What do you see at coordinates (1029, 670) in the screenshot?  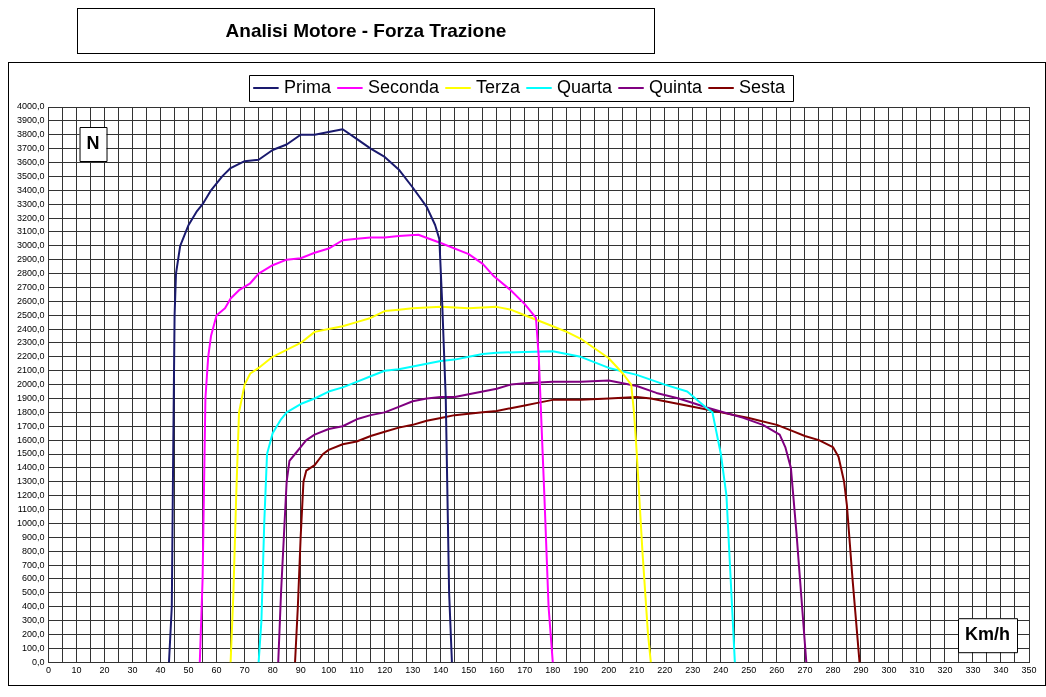 I see `x-tick-label: 350` at bounding box center [1029, 670].